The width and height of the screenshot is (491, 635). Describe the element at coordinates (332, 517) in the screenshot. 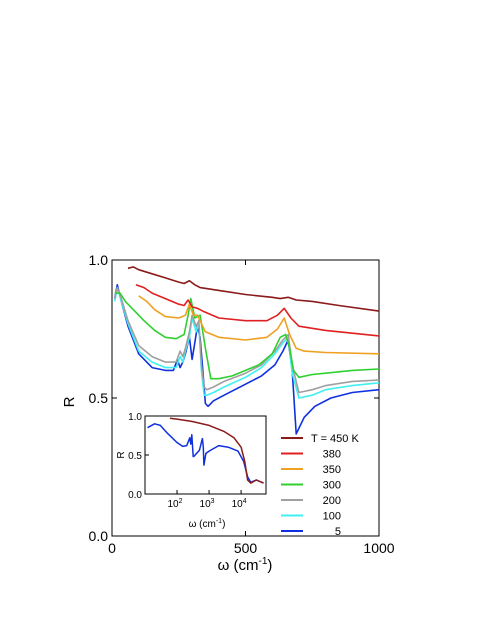

I see `legend-entry-100: 100` at that location.